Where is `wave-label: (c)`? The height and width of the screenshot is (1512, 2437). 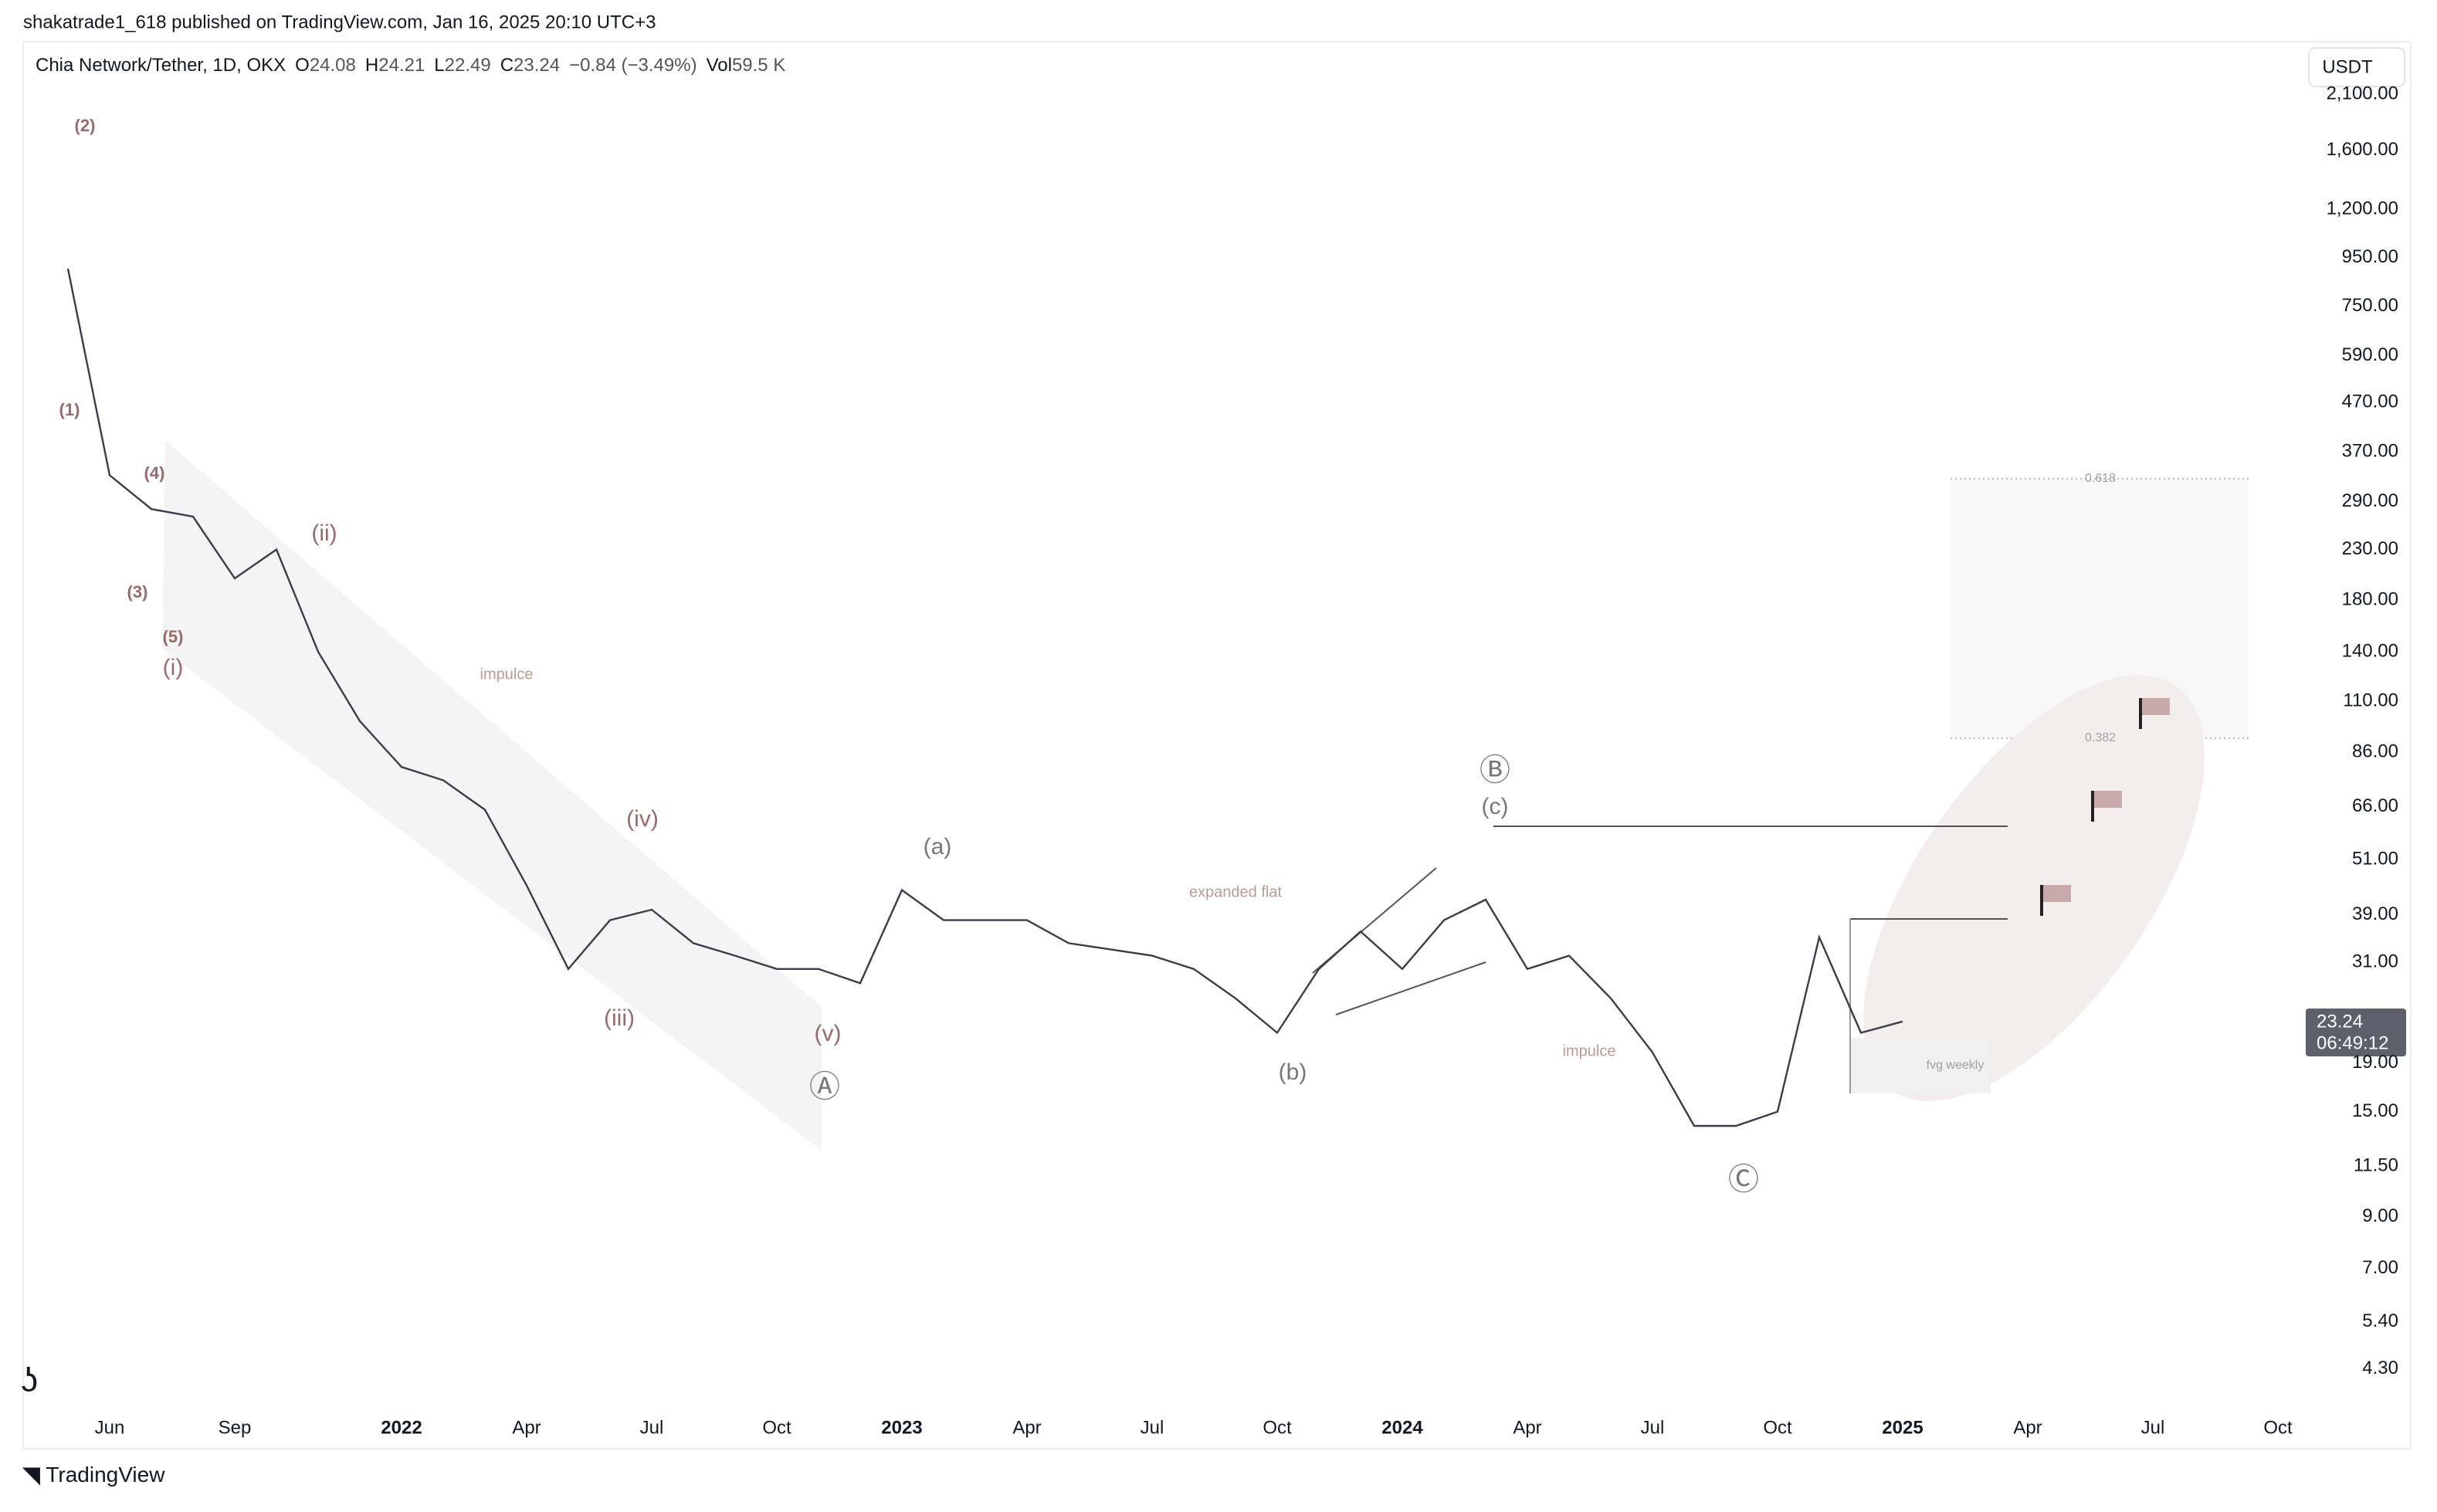 wave-label: (c) is located at coordinates (1495, 806).